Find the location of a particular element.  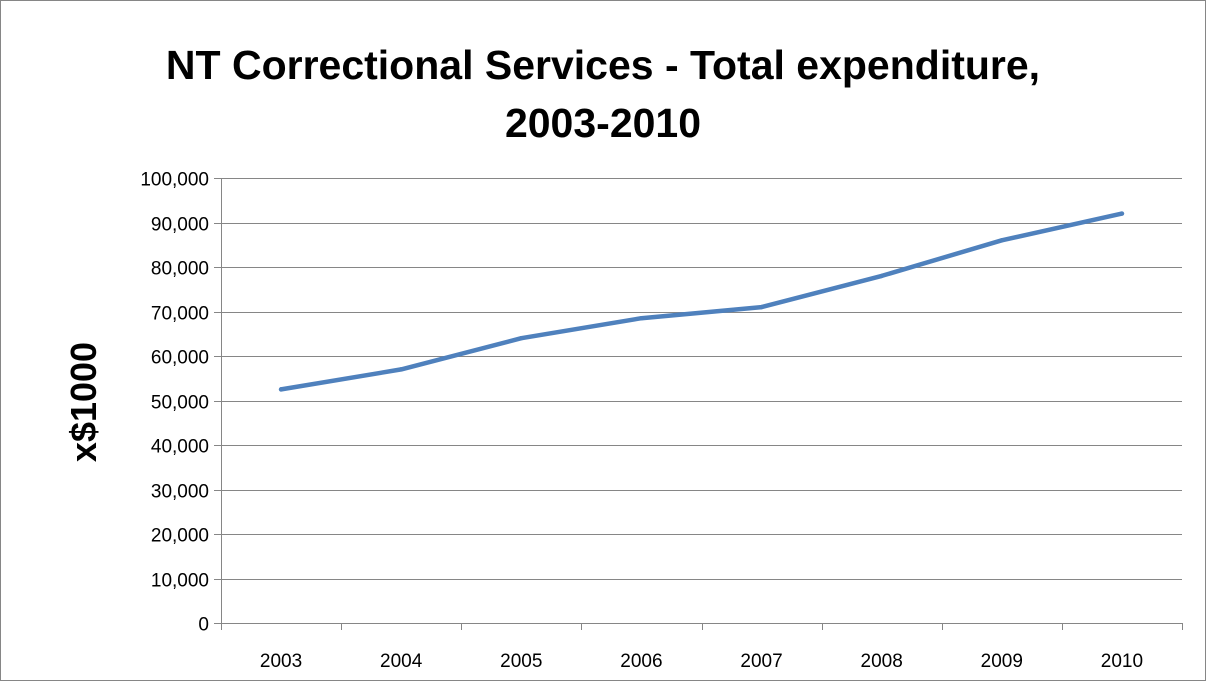

x-tick-label: 2007 is located at coordinates (761, 661).